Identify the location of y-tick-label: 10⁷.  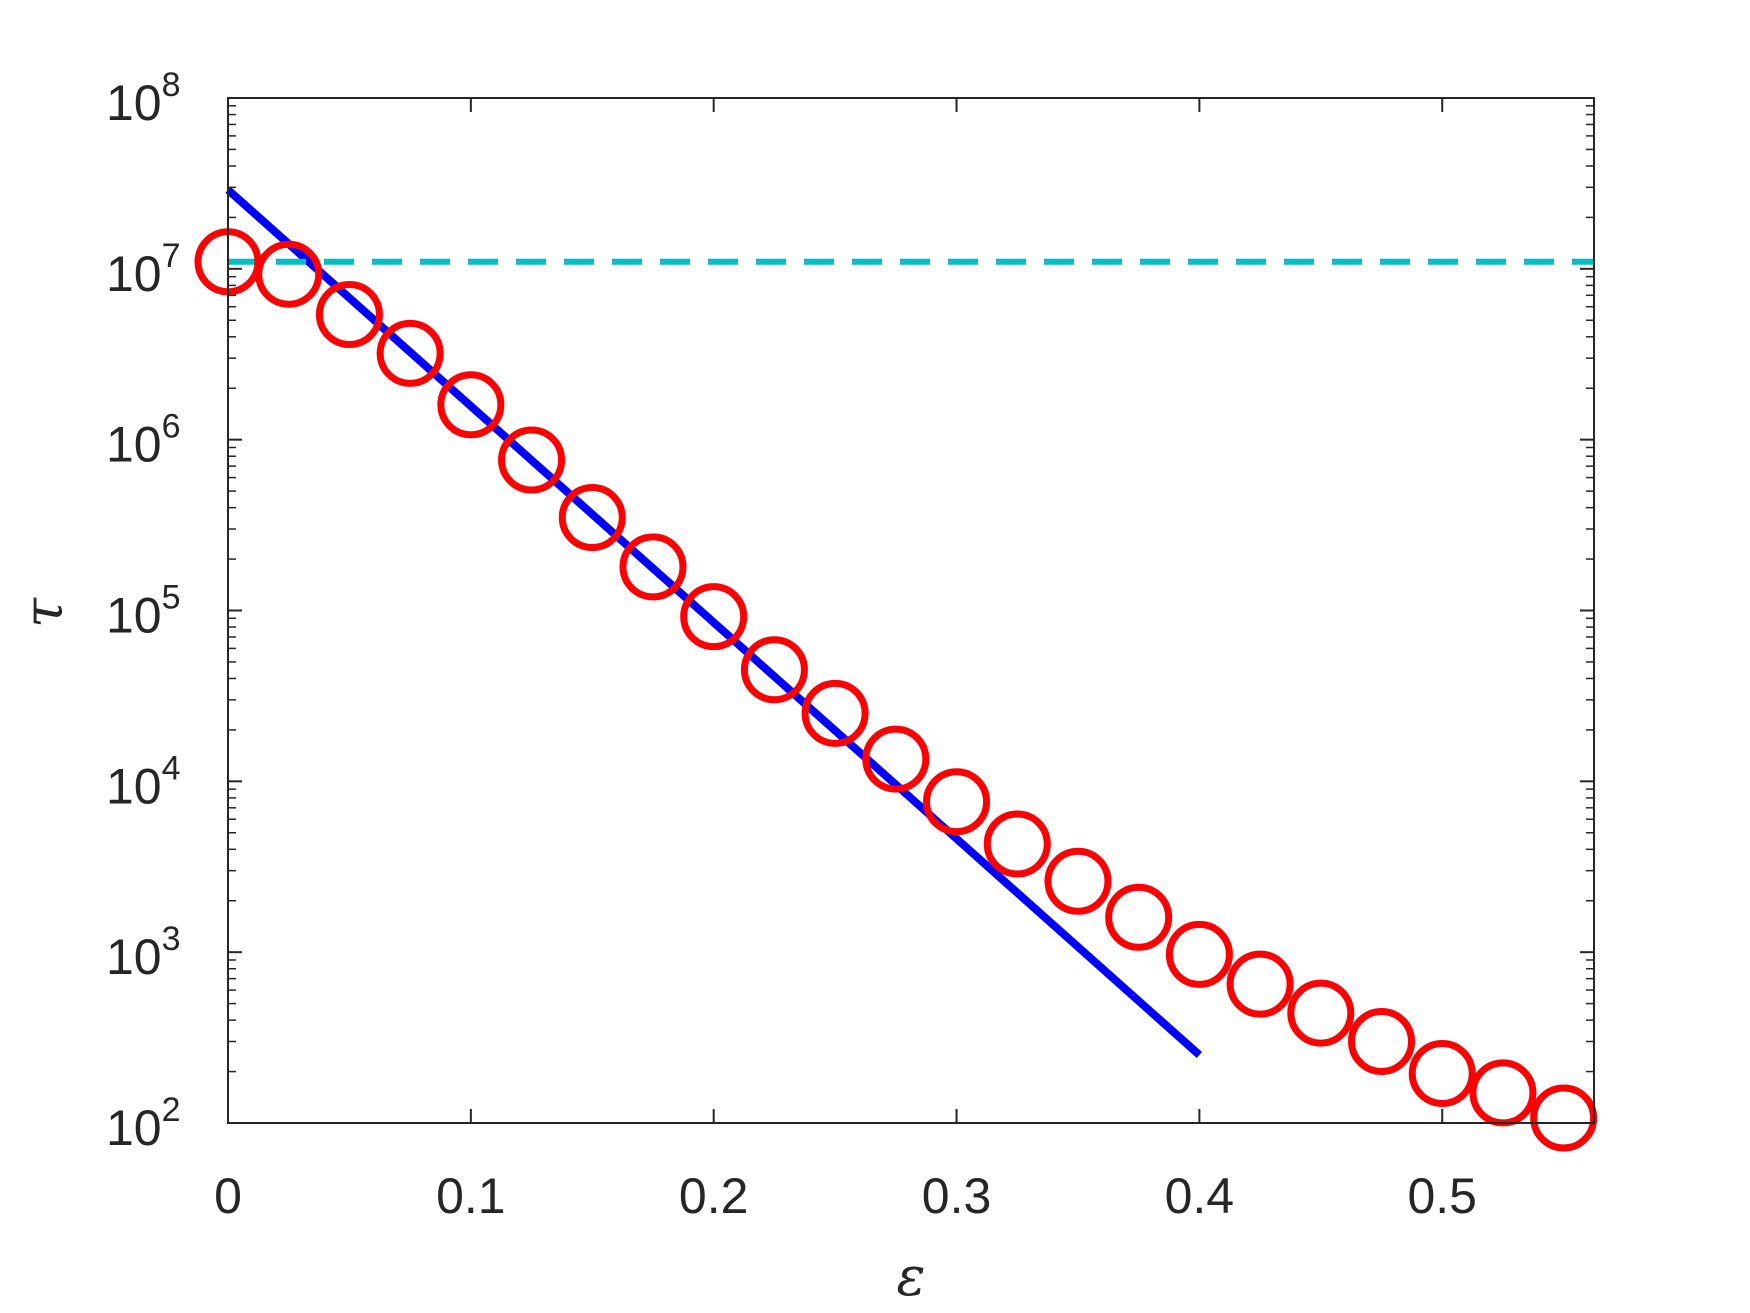
(143, 269).